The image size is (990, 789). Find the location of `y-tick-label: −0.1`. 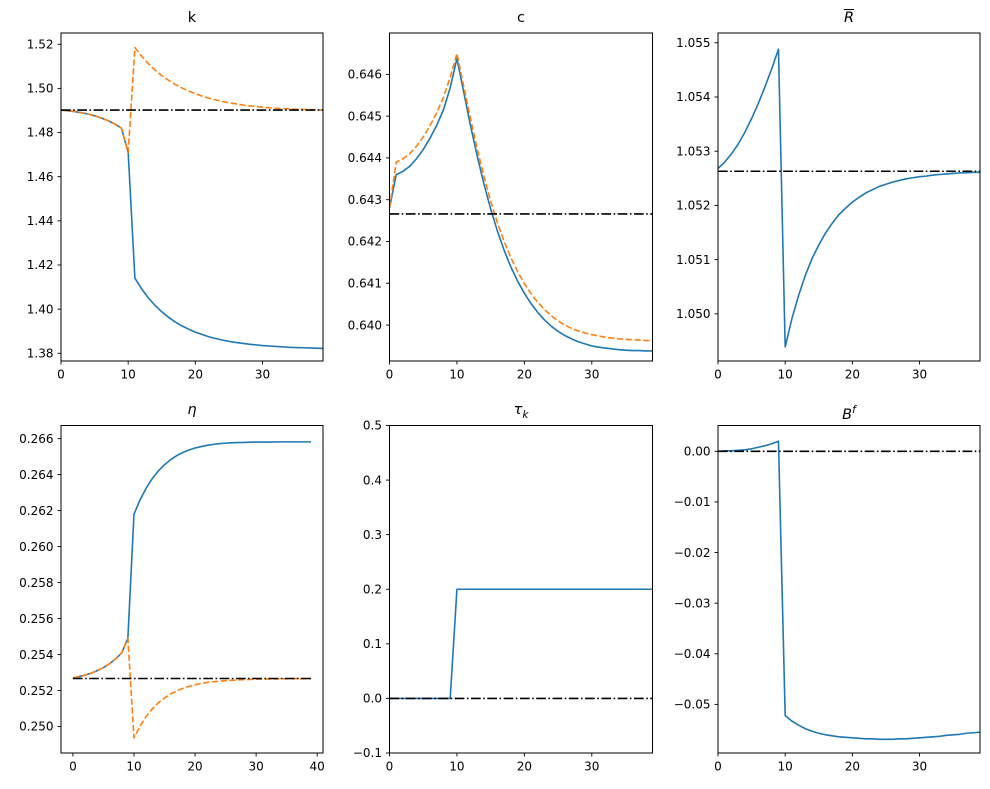

y-tick-label: −0.1 is located at coordinates (367, 753).